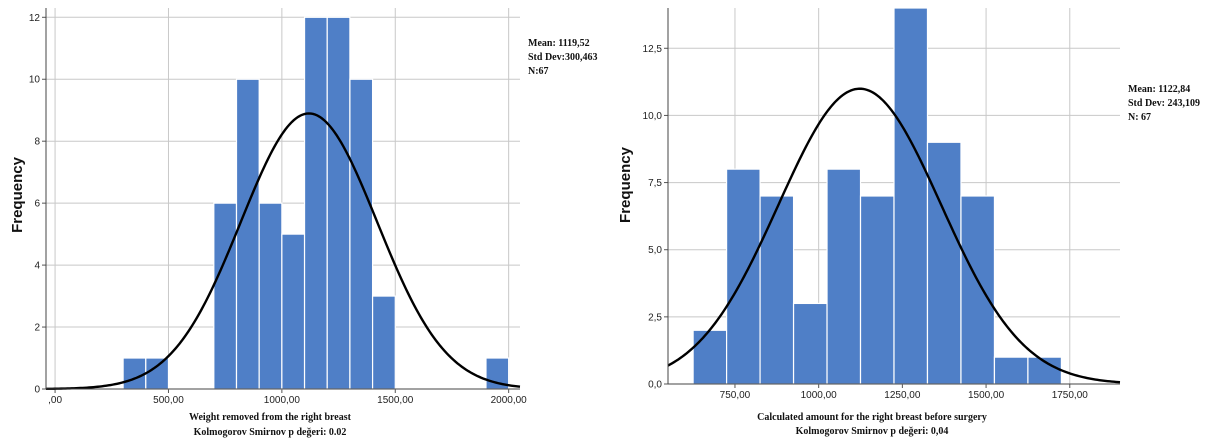 The image size is (1213, 447). Describe the element at coordinates (655, 250) in the screenshot. I see `right-y-tick-label: 5,0` at that location.